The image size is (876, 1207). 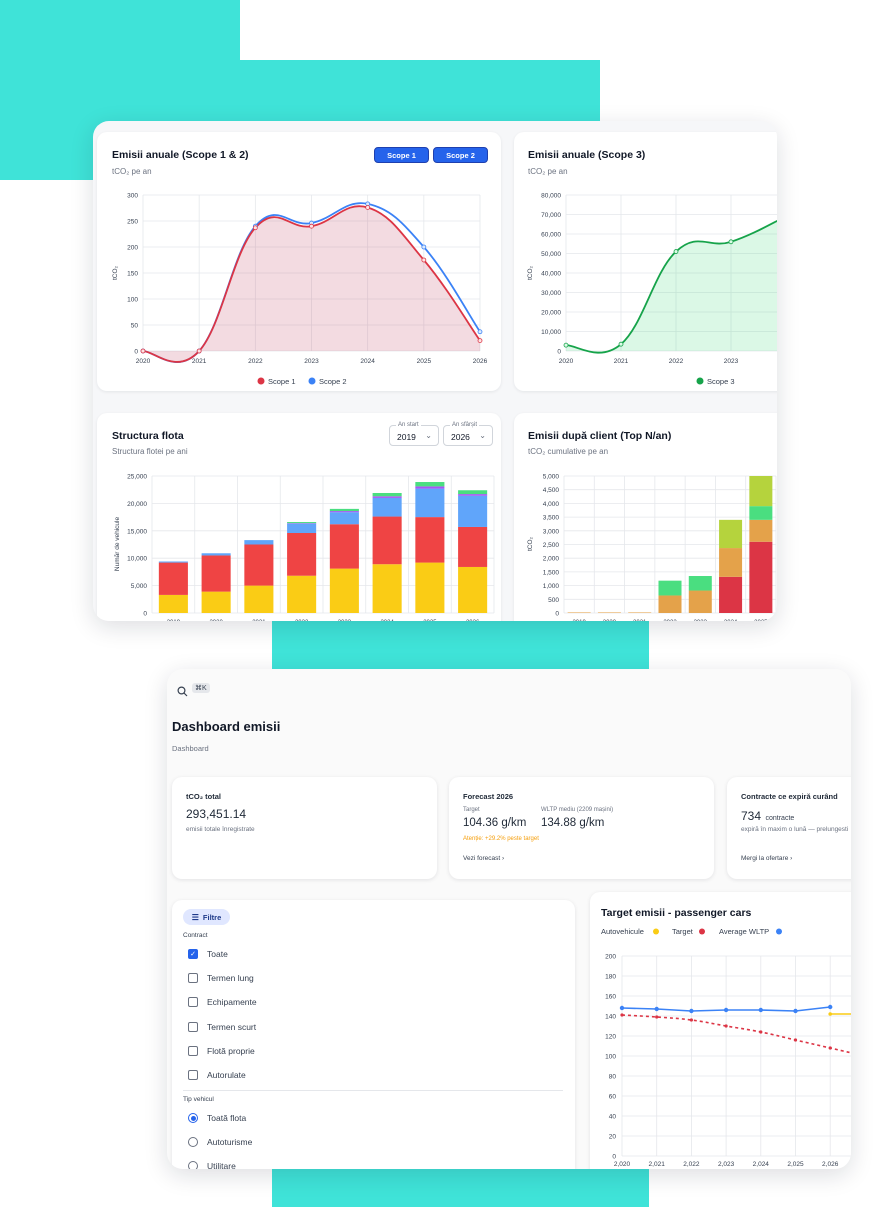 I want to click on year-start-select: An start 2019 ⌄, so click(x=414, y=434).